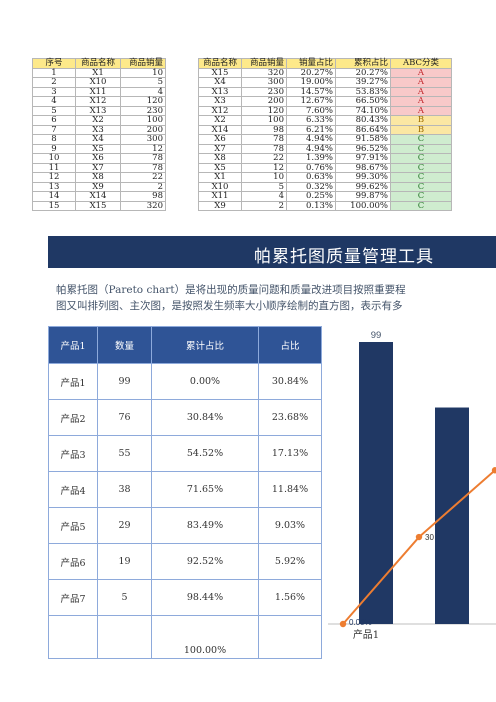 The image size is (496, 702). Describe the element at coordinates (54, 63) in the screenshot. I see `header-cell: 序号` at that location.